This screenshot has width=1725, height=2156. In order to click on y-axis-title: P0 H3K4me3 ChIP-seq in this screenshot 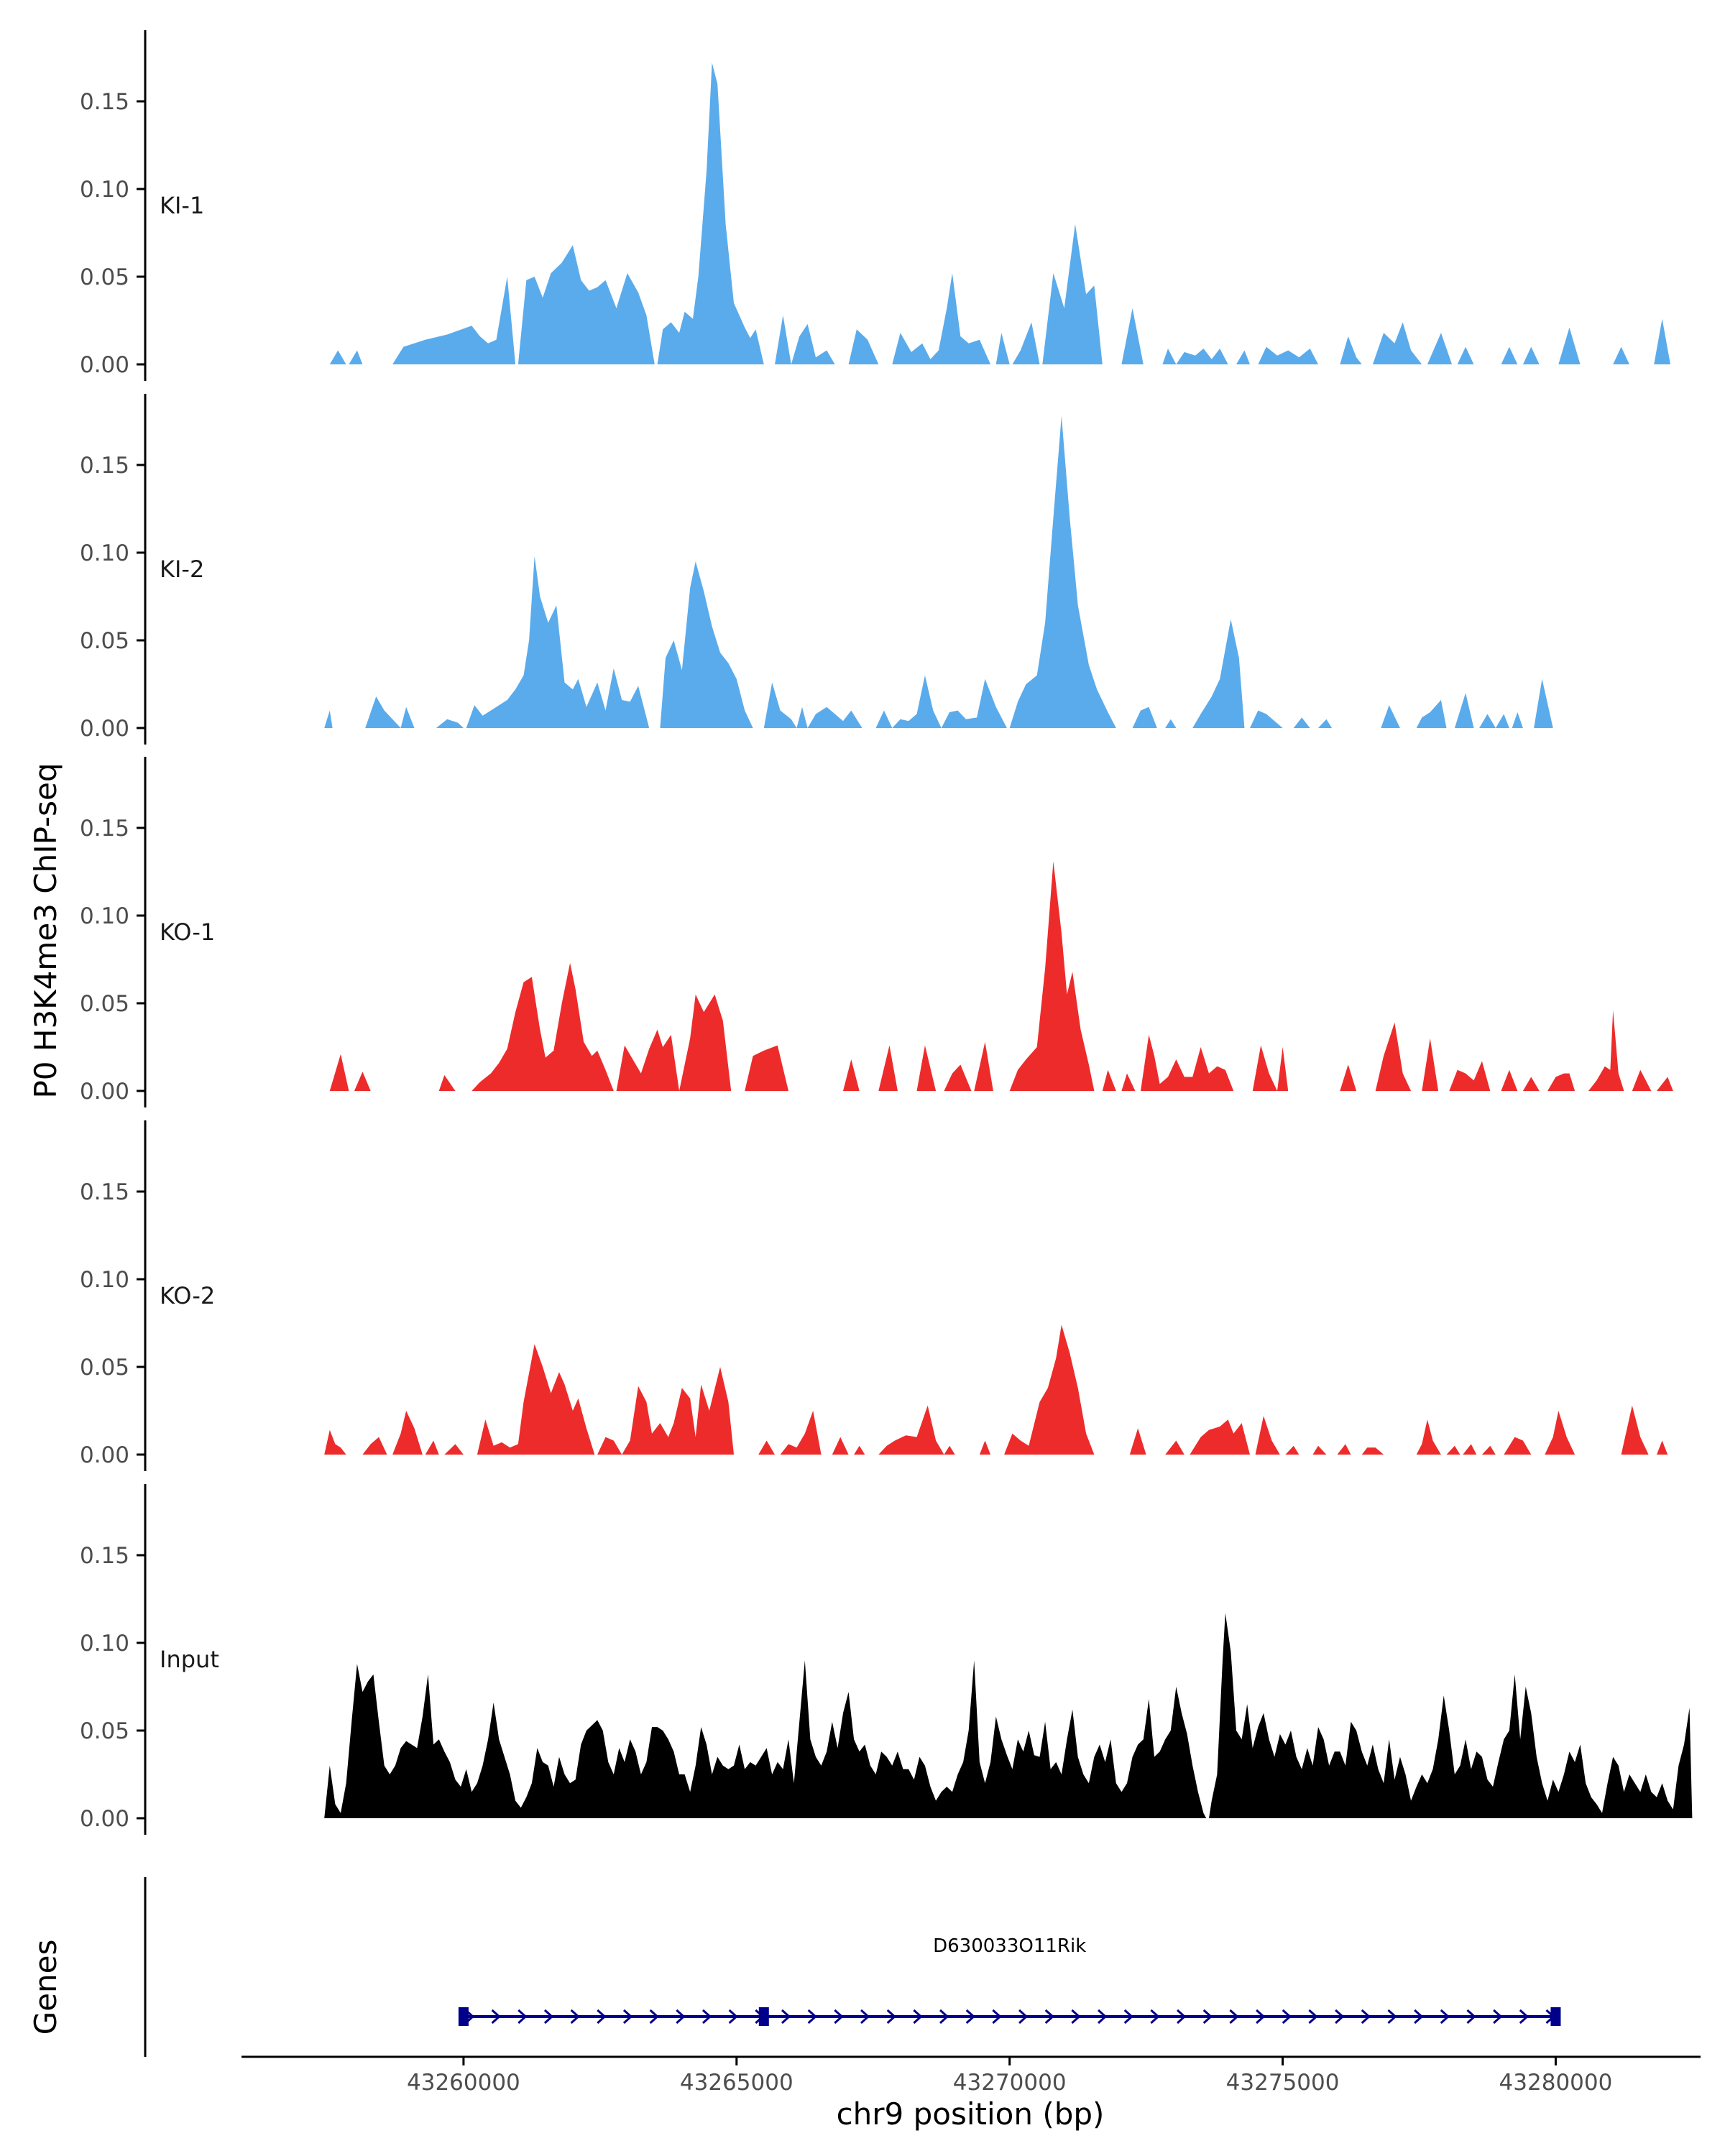, I will do `click(45, 931)`.